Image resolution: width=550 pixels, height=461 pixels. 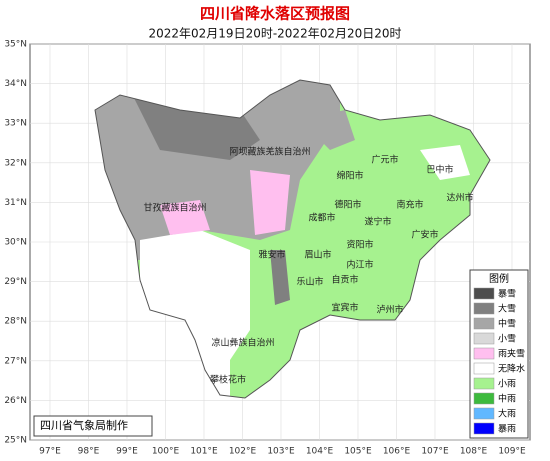 What do you see at coordinates (15, 401) in the screenshot?
I see `lat-label: 26°N` at bounding box center [15, 401].